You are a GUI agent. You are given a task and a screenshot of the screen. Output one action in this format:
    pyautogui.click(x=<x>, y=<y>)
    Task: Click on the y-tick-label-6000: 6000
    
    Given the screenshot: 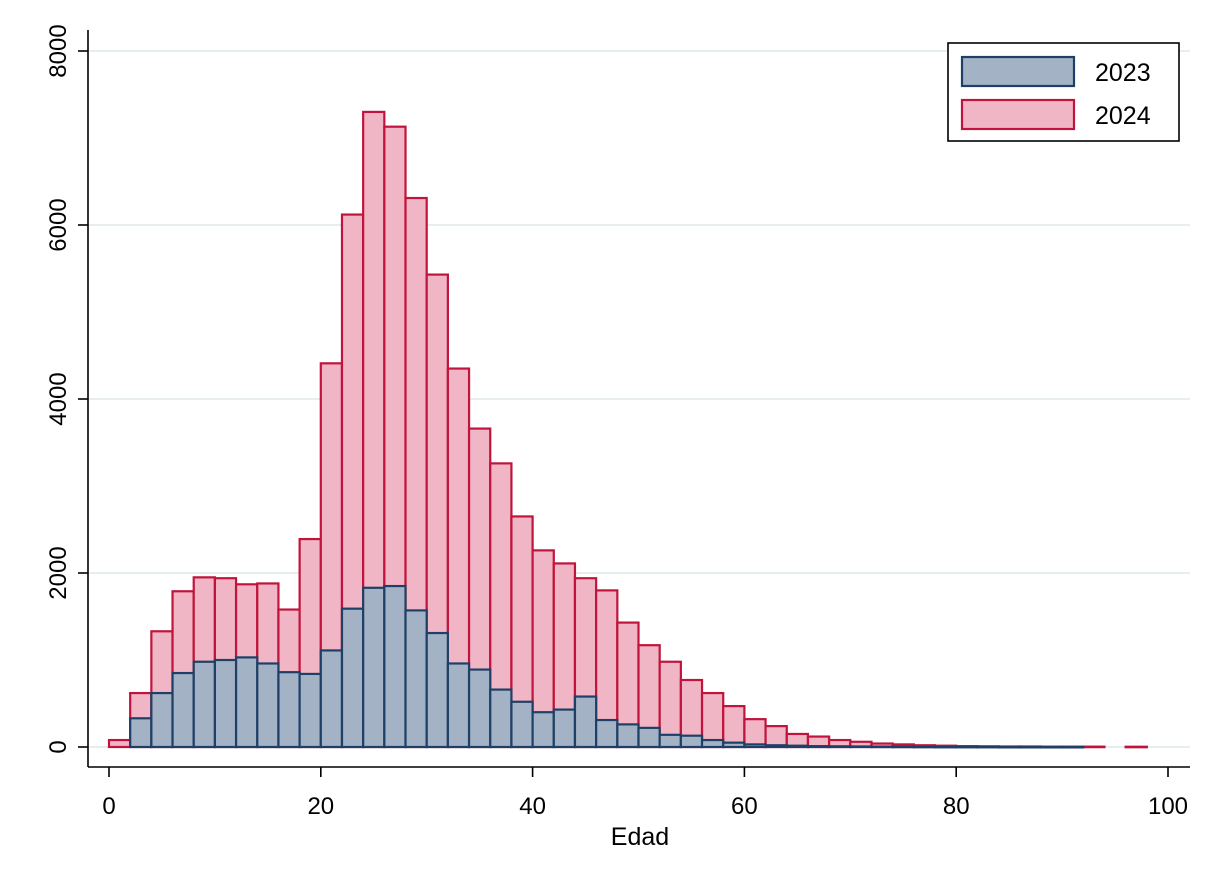 What is the action you would take?
    pyautogui.click(x=58, y=224)
    